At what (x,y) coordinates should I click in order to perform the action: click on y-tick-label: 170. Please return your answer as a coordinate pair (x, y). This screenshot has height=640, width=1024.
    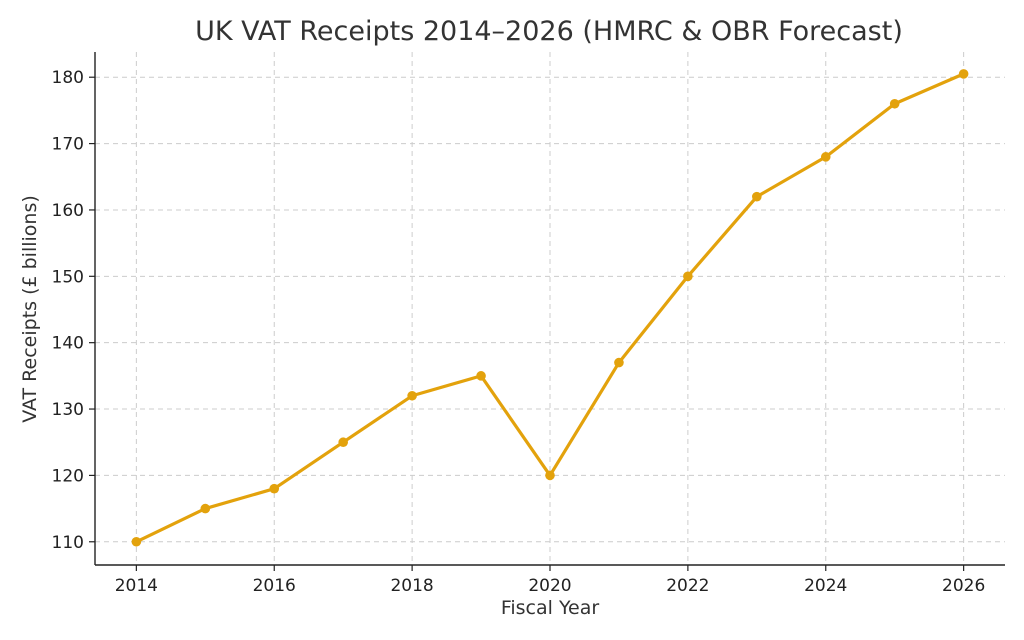
    Looking at the image, I should click on (68, 145).